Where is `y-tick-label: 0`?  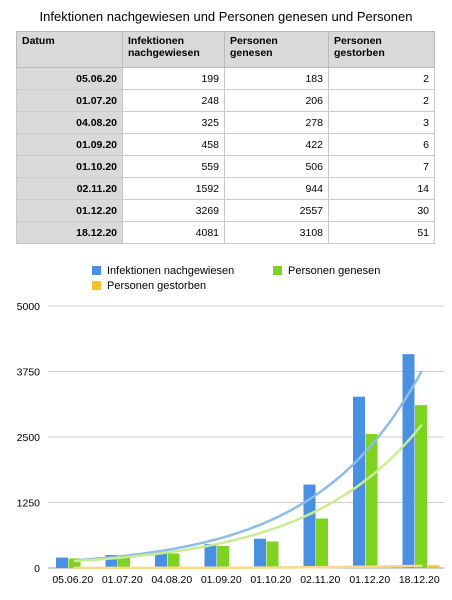 y-tick-label: 0 is located at coordinates (37, 569).